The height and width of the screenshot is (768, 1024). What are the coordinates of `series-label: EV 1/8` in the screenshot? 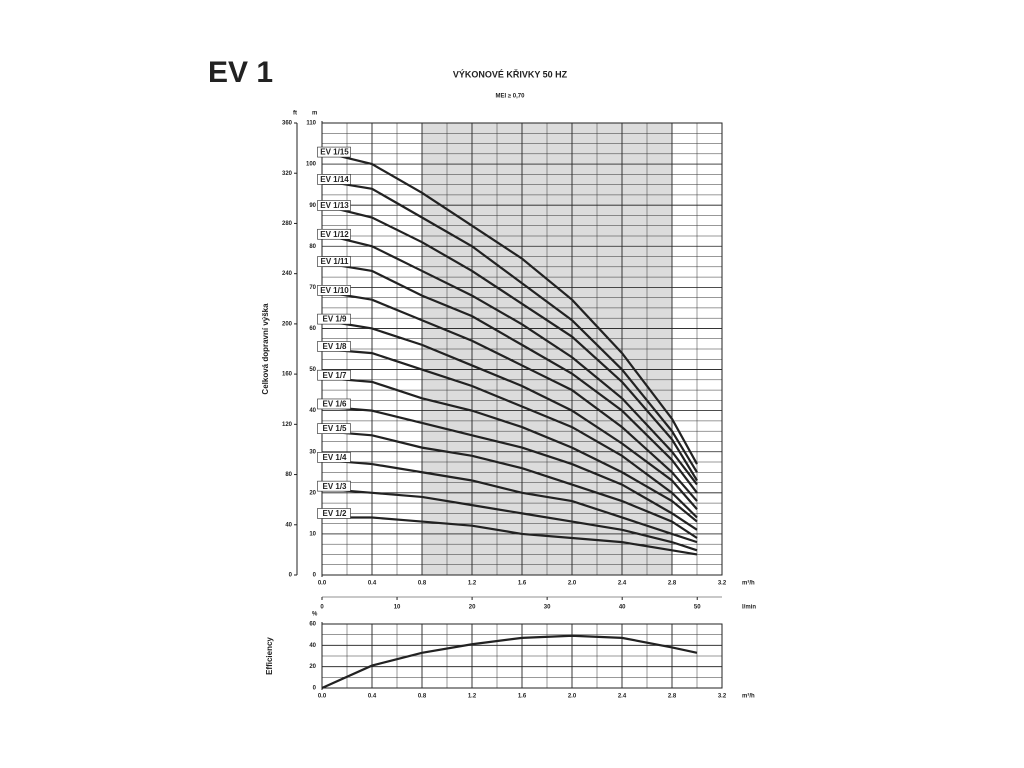 It's located at (334, 346).